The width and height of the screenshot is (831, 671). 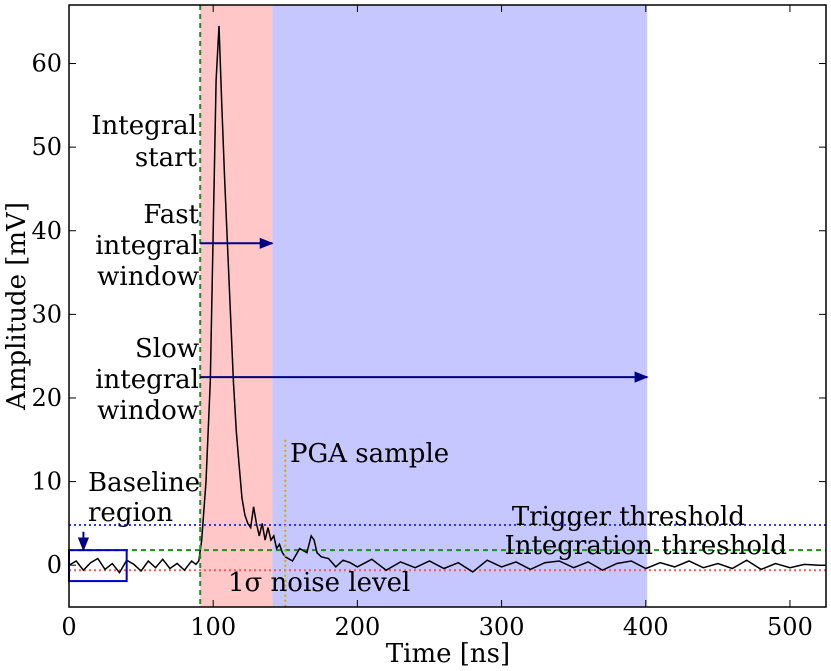 I want to click on y-tick-label: 50, so click(x=46, y=147).